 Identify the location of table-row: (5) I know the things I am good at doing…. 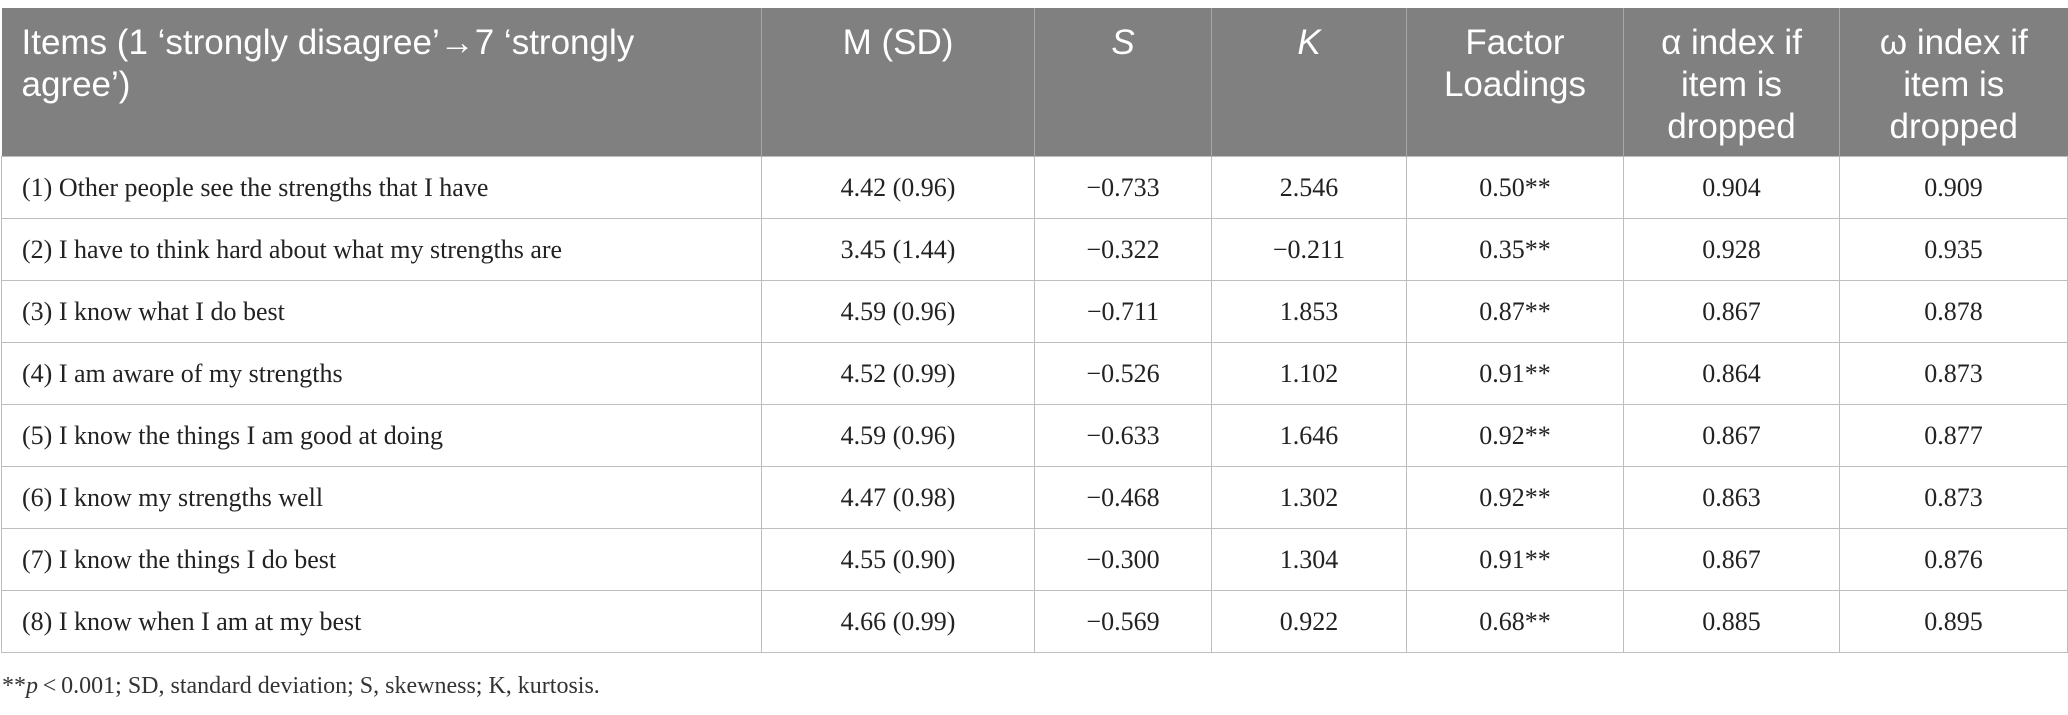
(1034, 435).